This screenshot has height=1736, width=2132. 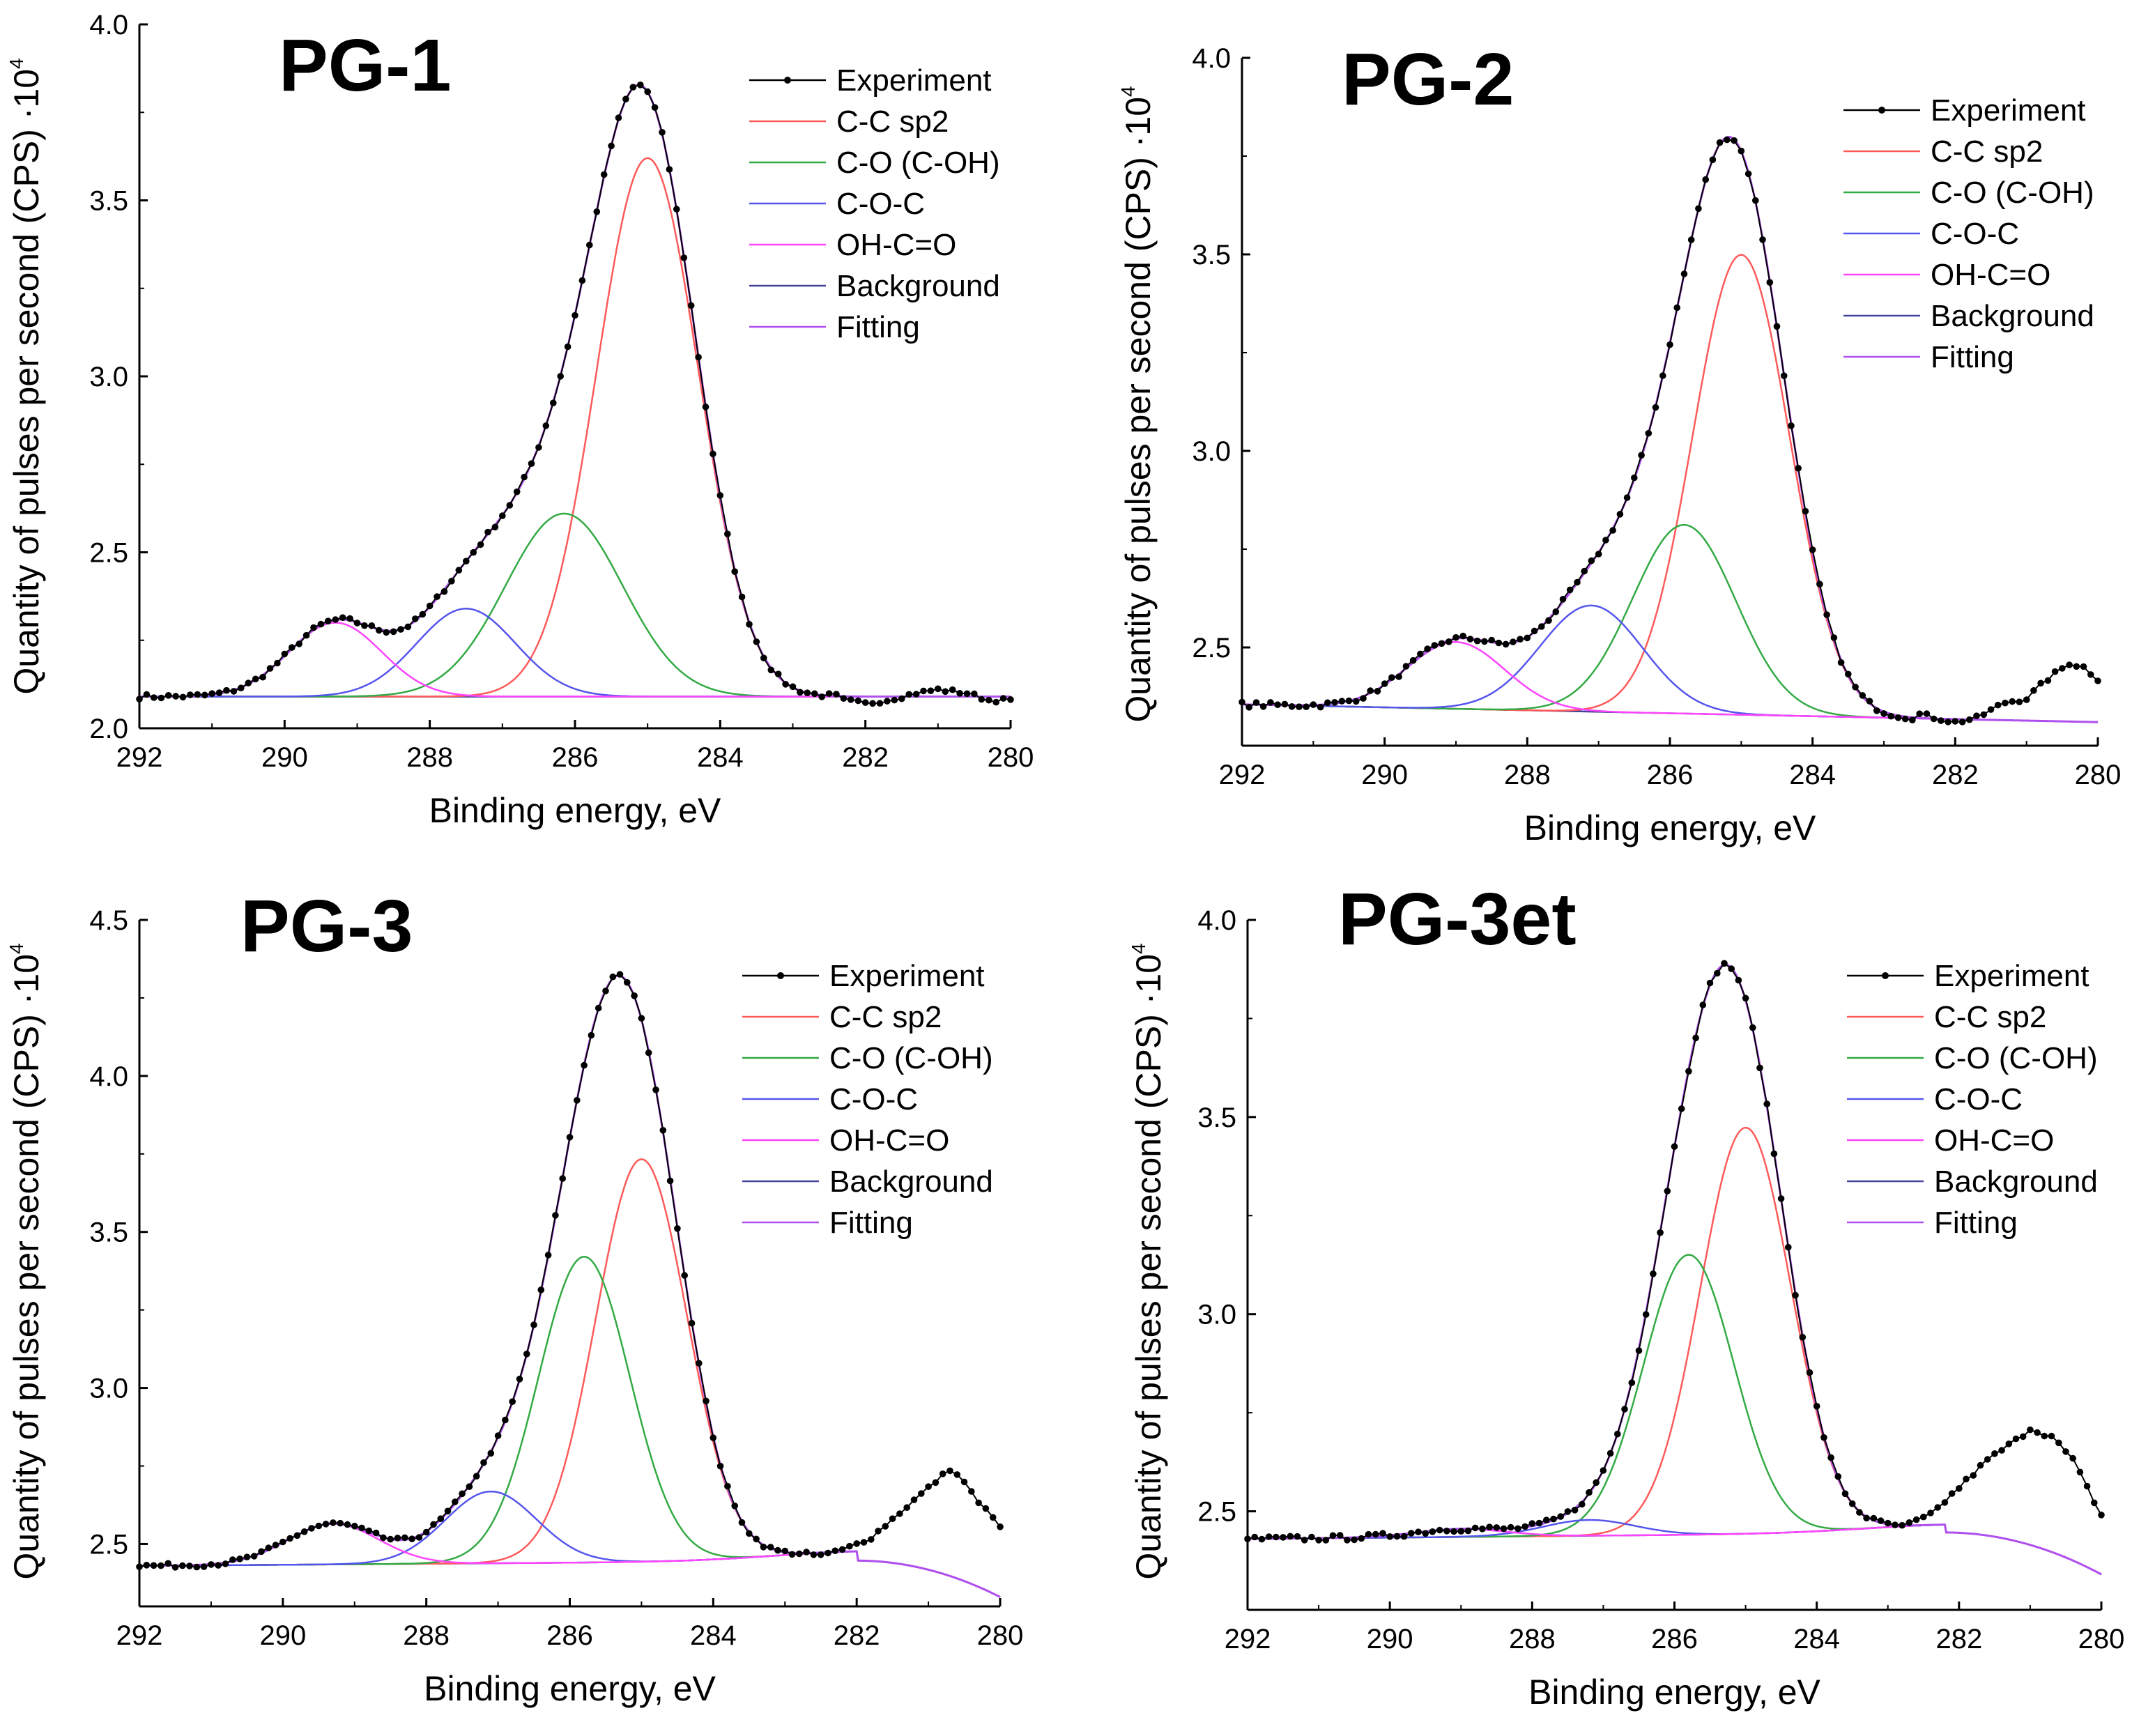 I want to click on legend-label: C-O-C, so click(x=1978, y=1099).